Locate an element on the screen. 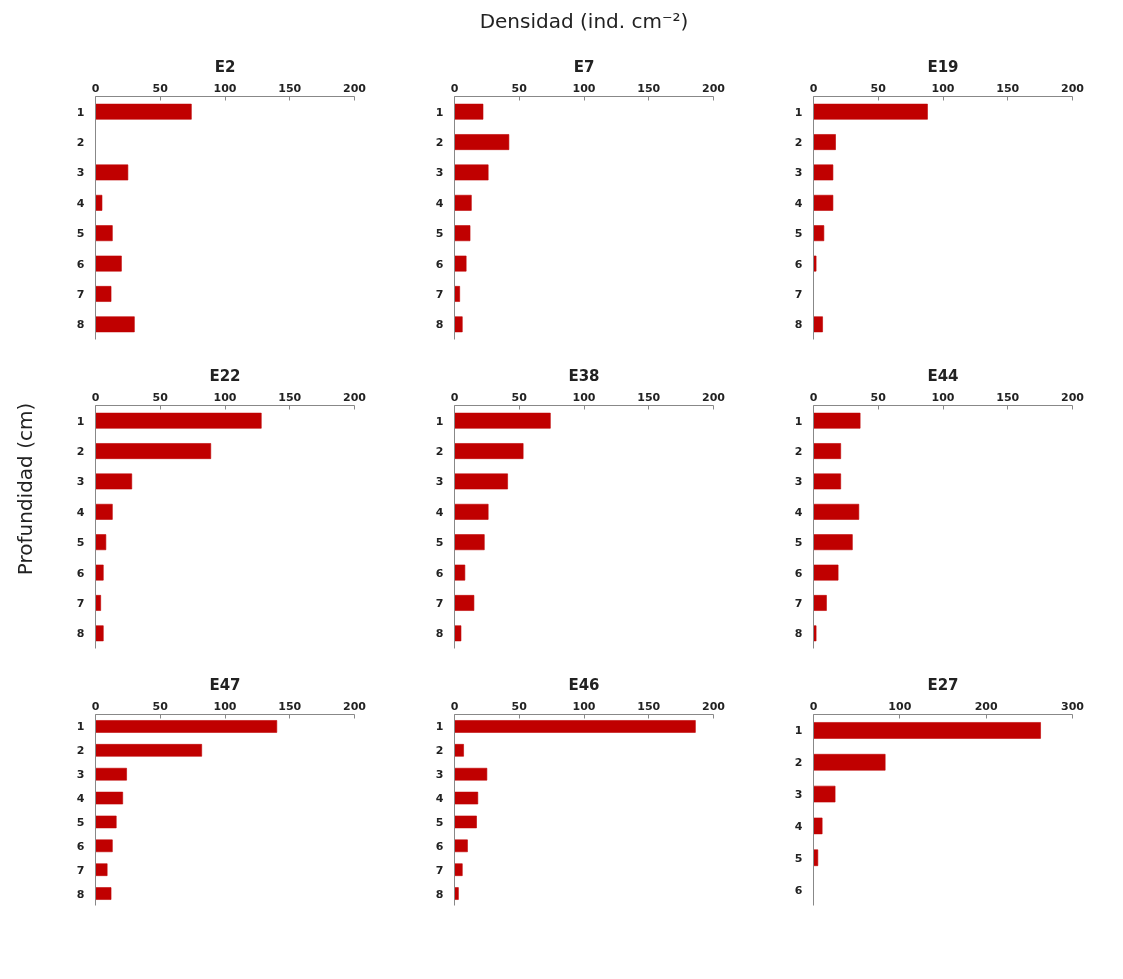 This screenshot has height=979, width=1123. x-tick-label: 300 is located at coordinates (1073, 706).